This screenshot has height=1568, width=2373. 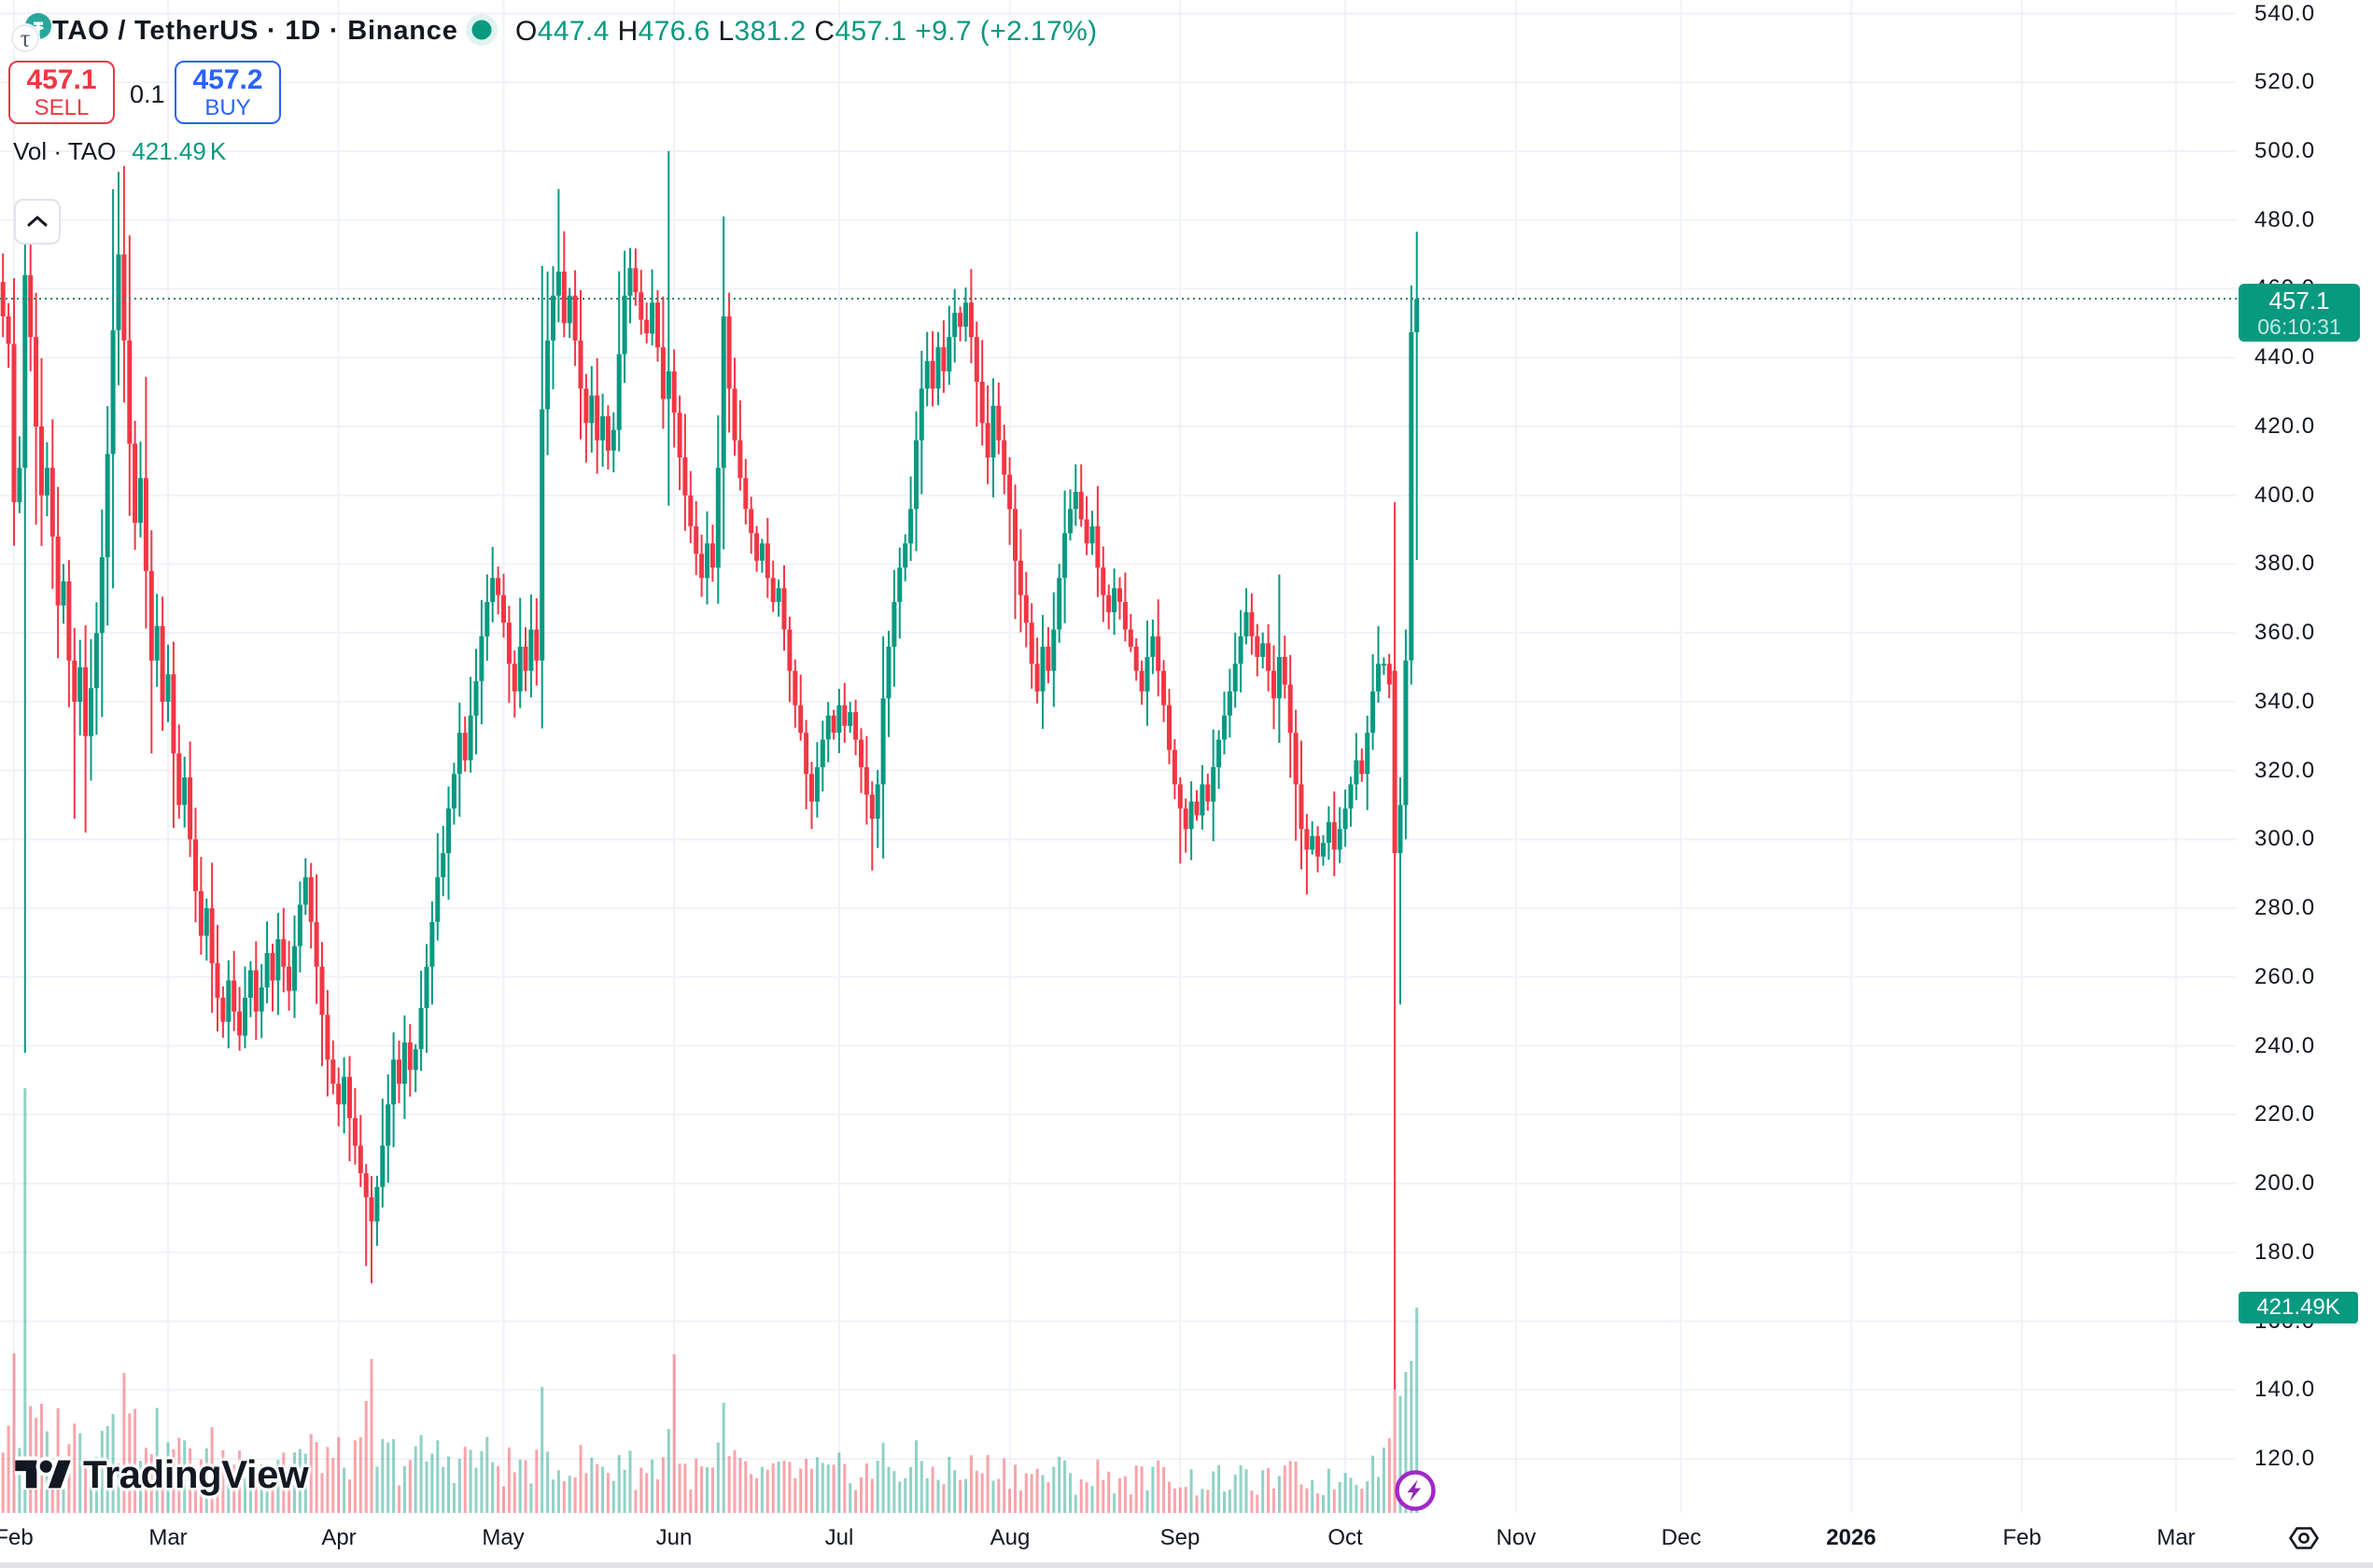 What do you see at coordinates (25, 38) in the screenshot?
I see `svg-text: τ` at bounding box center [25, 38].